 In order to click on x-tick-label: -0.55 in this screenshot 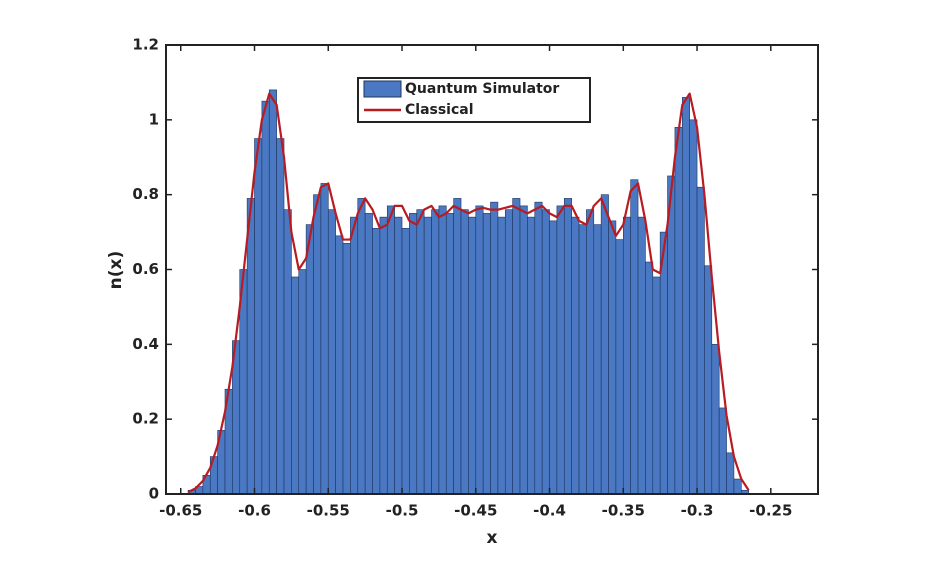, I will do `click(328, 511)`.